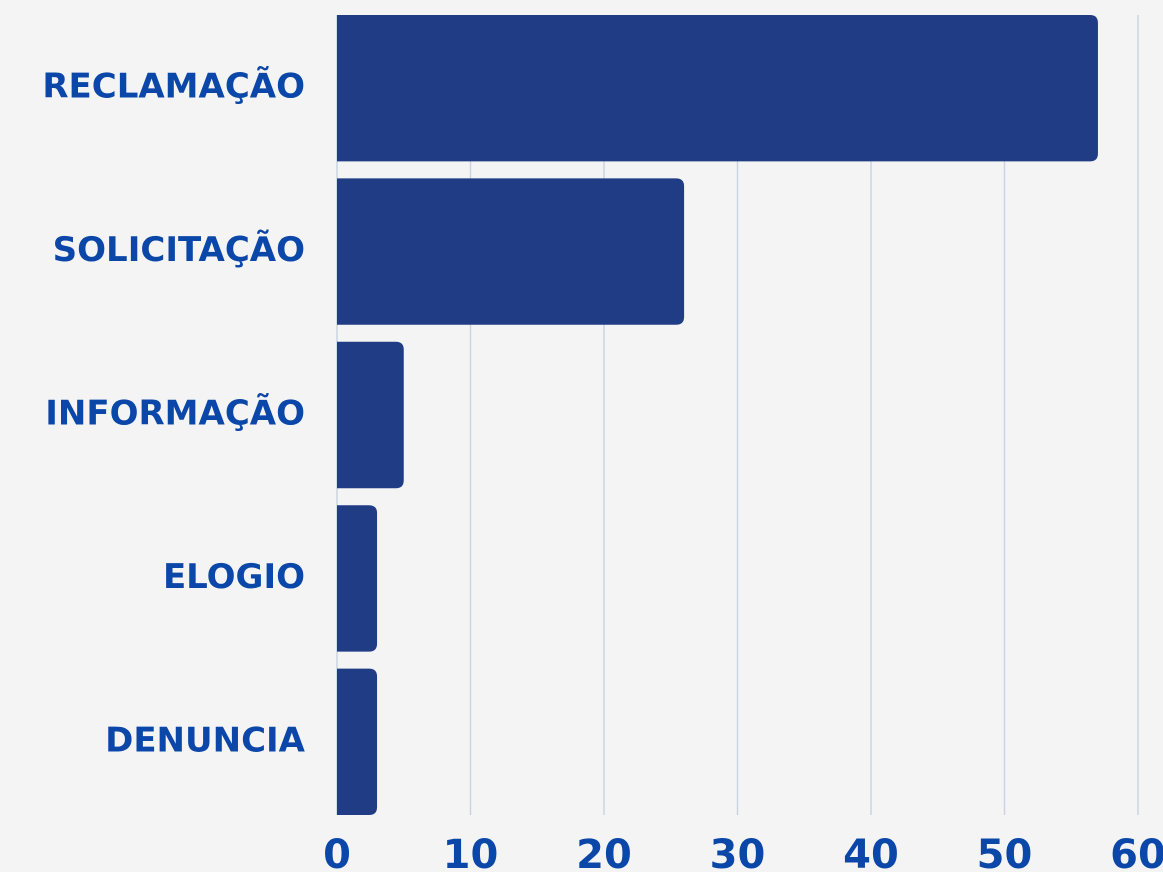 Image resolution: width=1163 pixels, height=872 pixels. Describe the element at coordinates (173, 86) in the screenshot. I see `y-tick-label: RECLAMAÇÃO` at that location.